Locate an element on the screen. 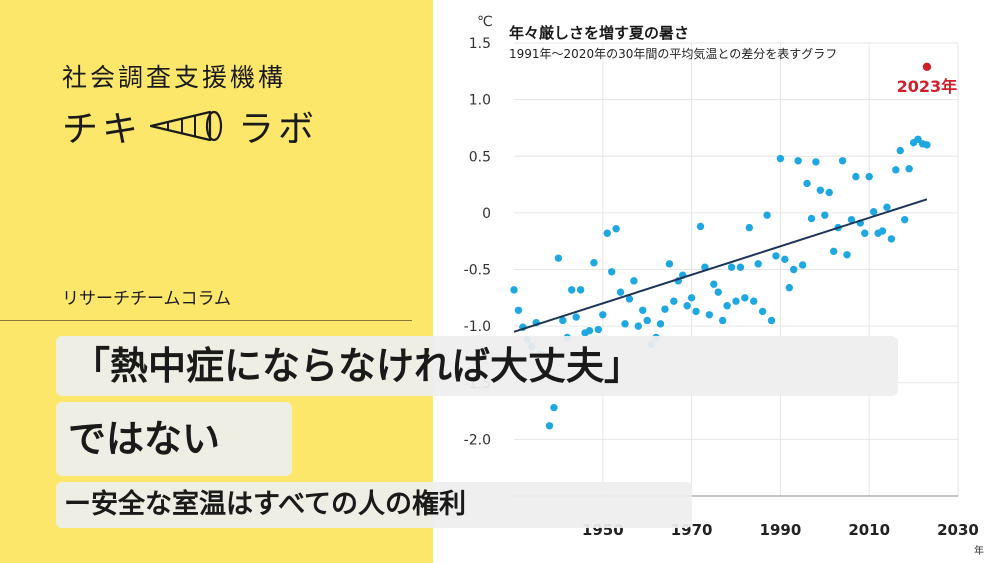 This screenshot has width=1000, height=563. headline-subtitle: ー安全な室温はすべての人の権利 is located at coordinates (374, 505).